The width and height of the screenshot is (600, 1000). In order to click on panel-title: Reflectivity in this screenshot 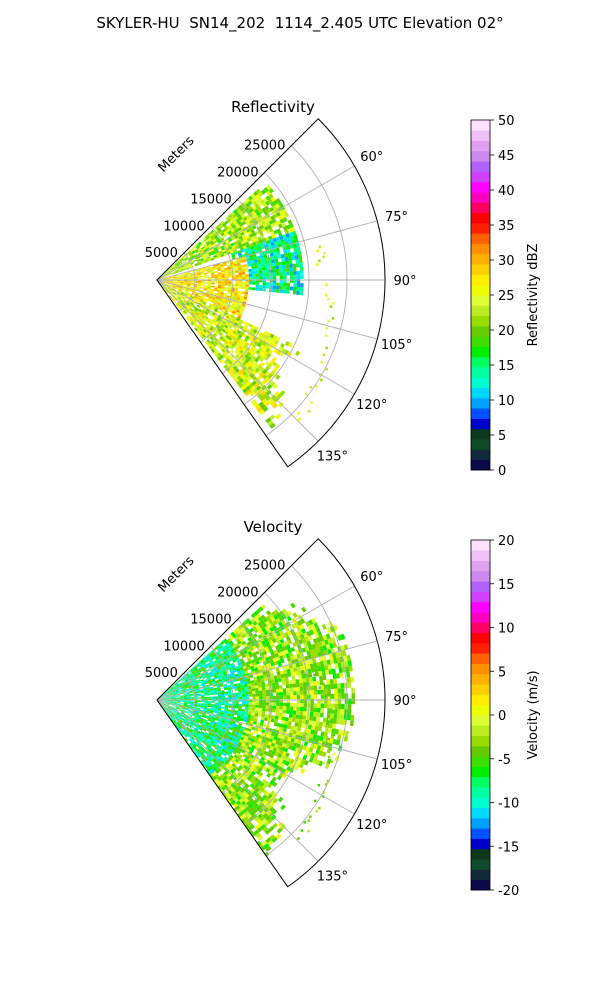, I will do `click(273, 107)`.